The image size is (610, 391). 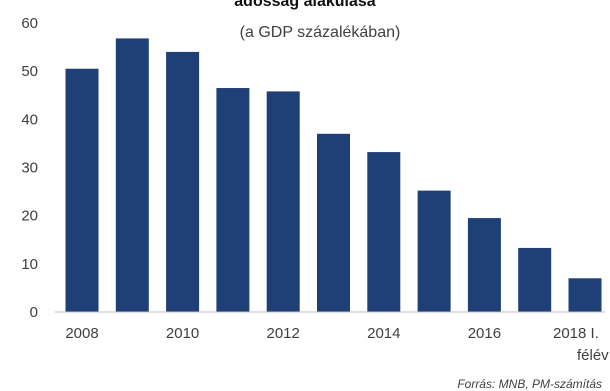 What do you see at coordinates (305, 5) in the screenshot?
I see `chart-title: adósság alakulása` at bounding box center [305, 5].